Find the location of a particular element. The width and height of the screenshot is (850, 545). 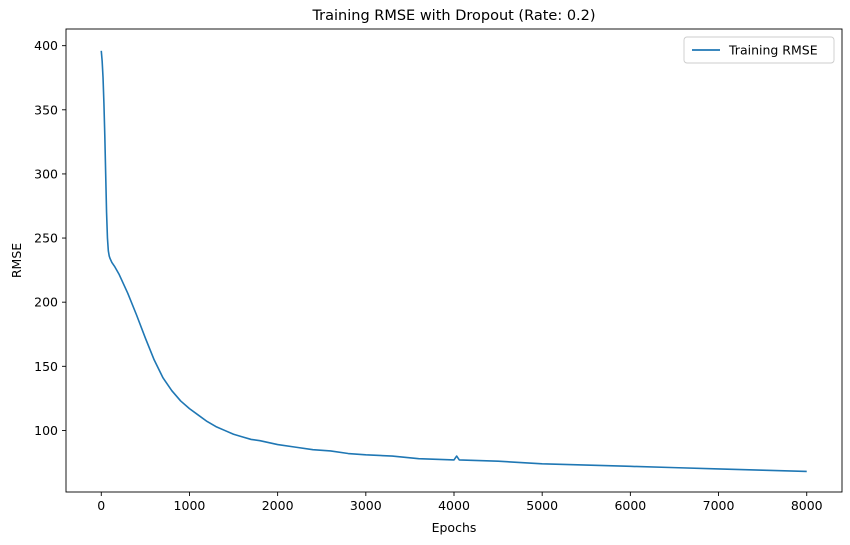

x-tick-label: 4000 is located at coordinates (454, 505).